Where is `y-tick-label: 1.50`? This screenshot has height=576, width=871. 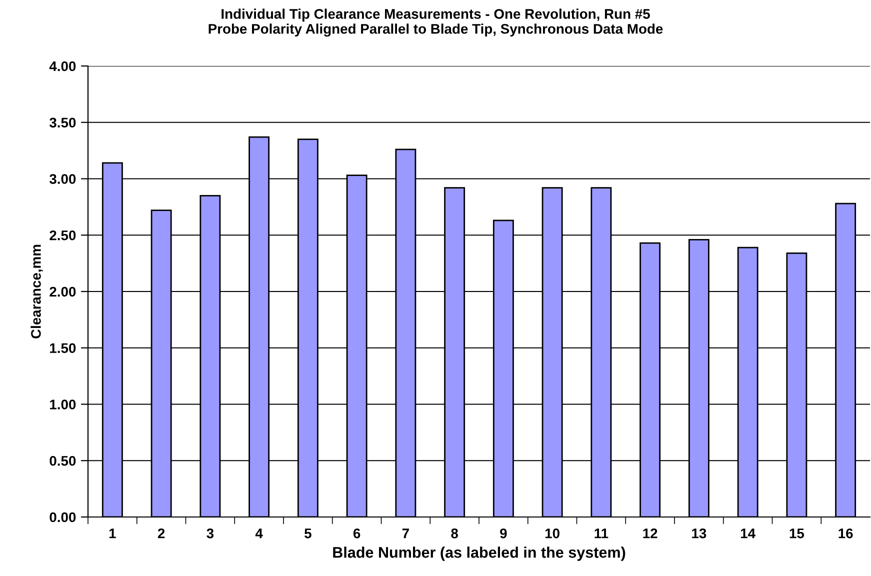 y-tick-label: 1.50 is located at coordinates (63, 348).